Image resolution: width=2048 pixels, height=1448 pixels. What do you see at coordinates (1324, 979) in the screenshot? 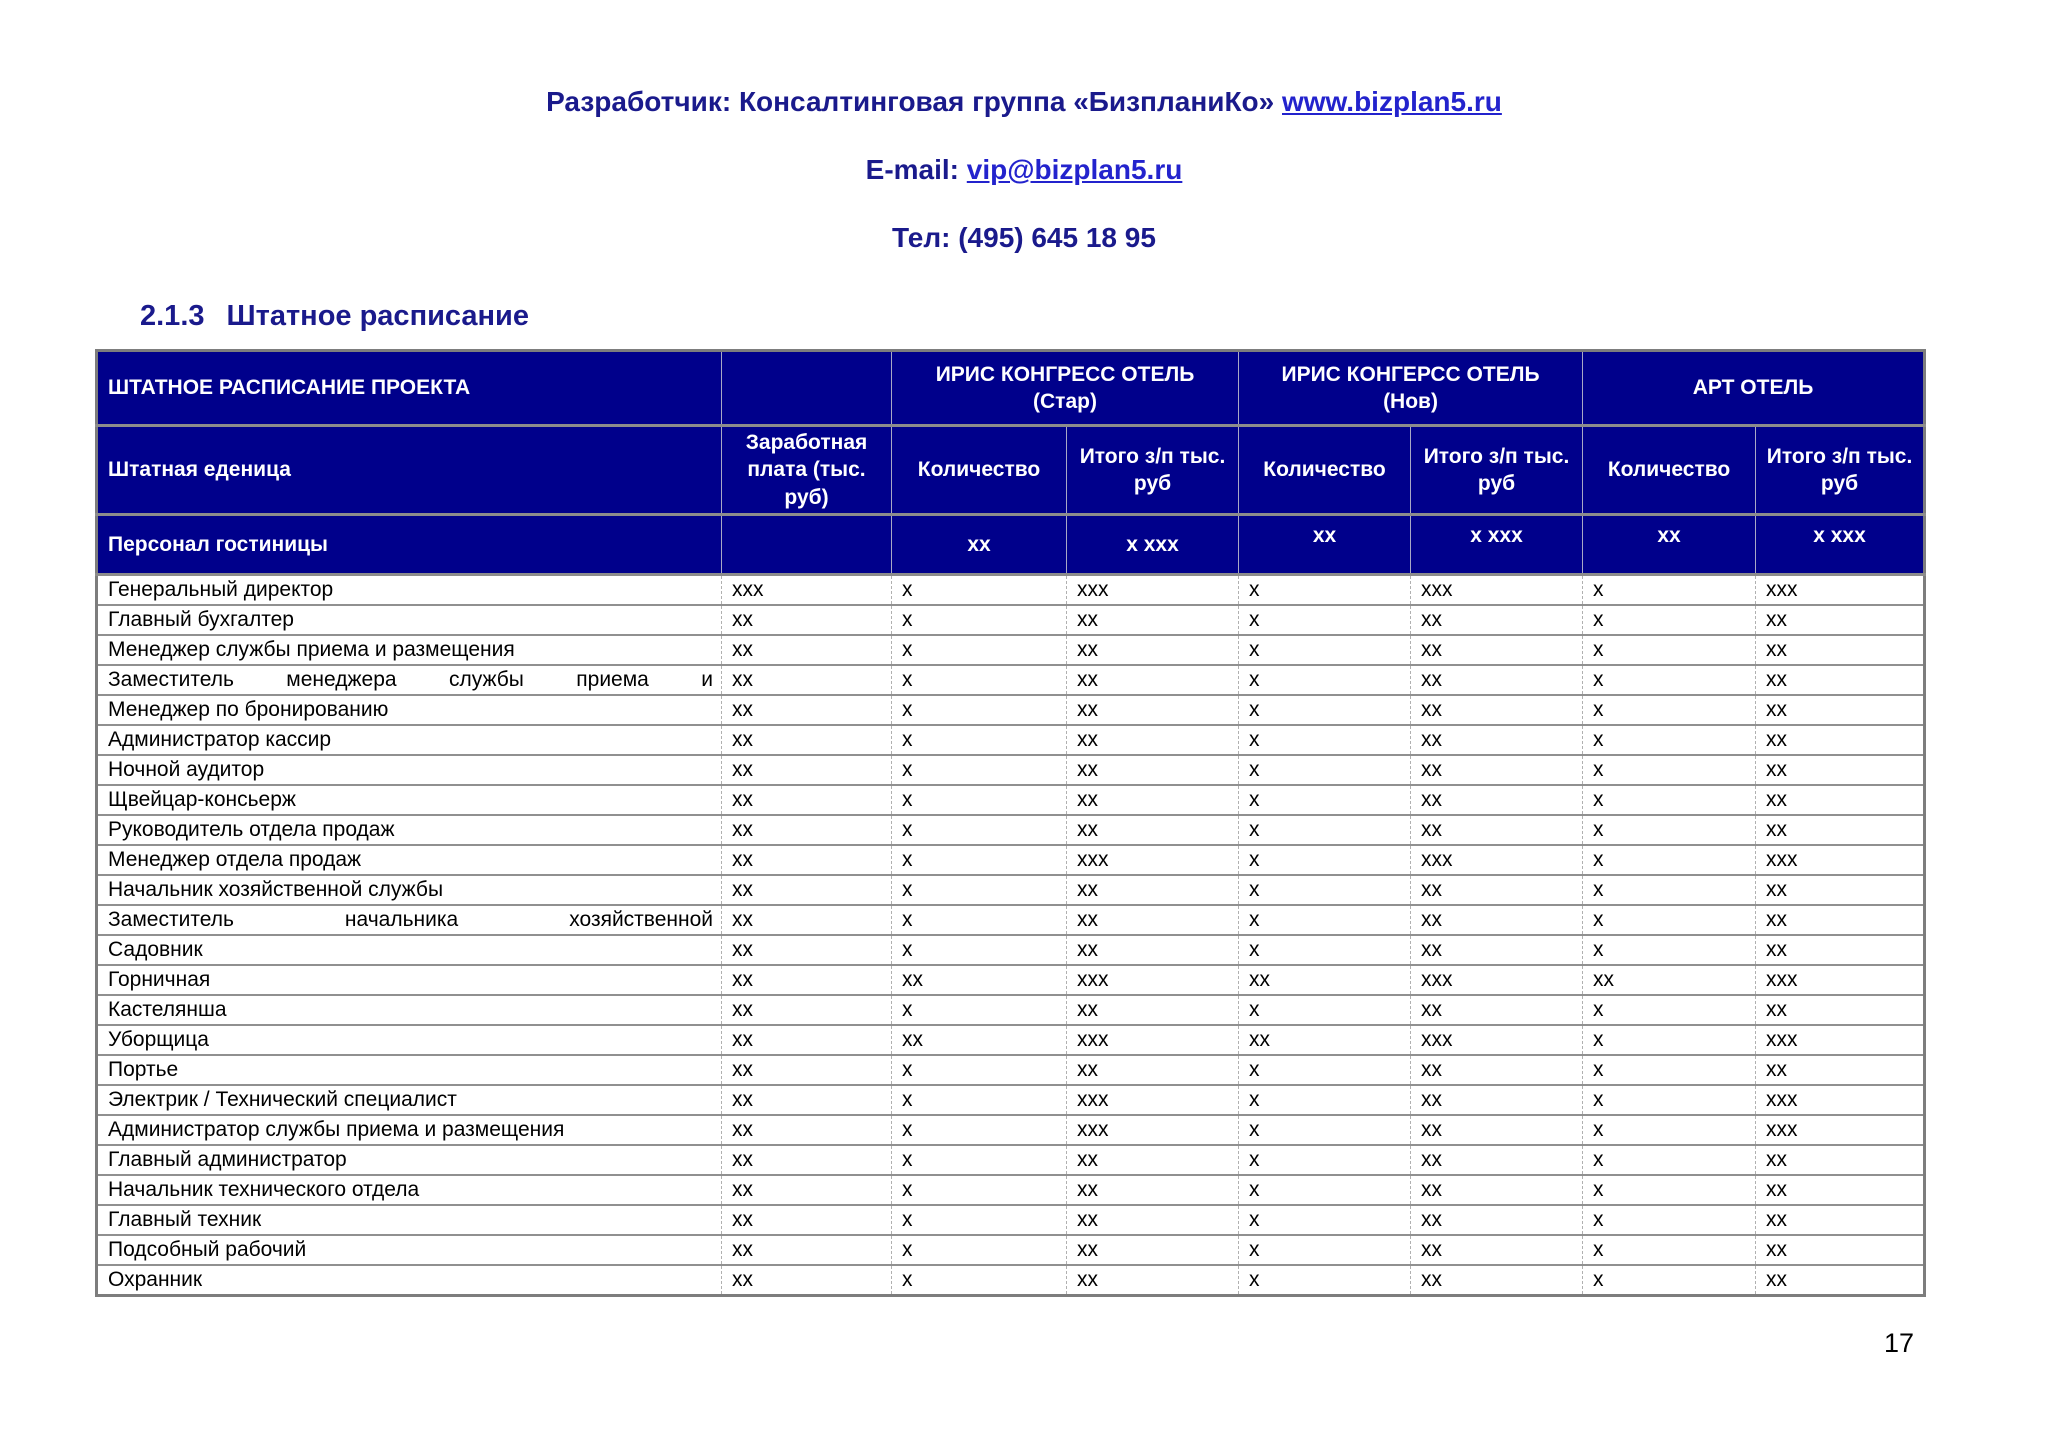
I see `row-qty-nov: хх` at bounding box center [1324, 979].